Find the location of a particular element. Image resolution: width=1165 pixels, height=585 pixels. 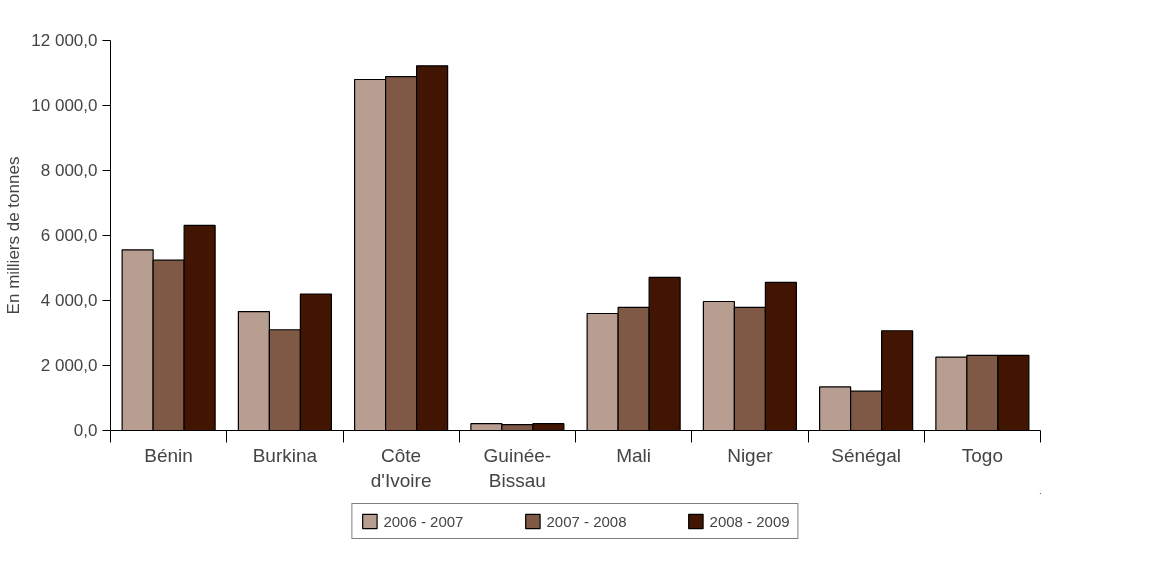

x-tick-label: Burkina is located at coordinates (285, 455).